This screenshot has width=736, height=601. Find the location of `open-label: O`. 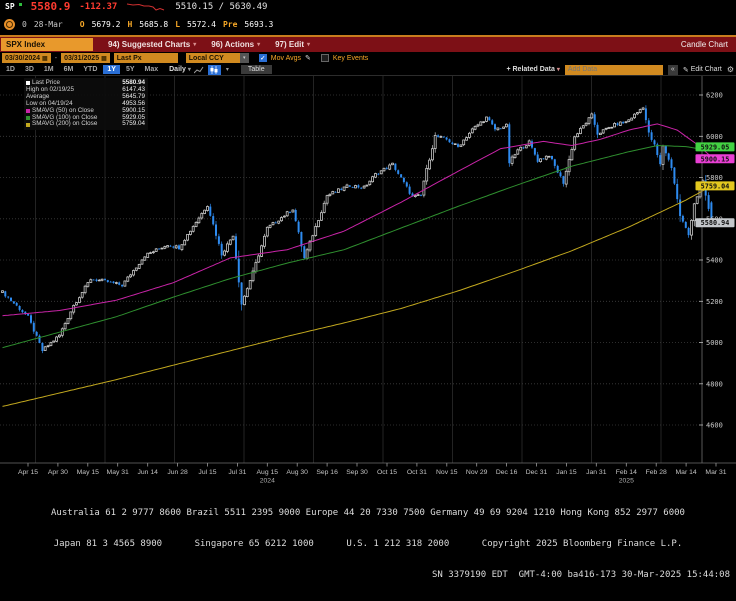

open-label: O is located at coordinates (82, 24).